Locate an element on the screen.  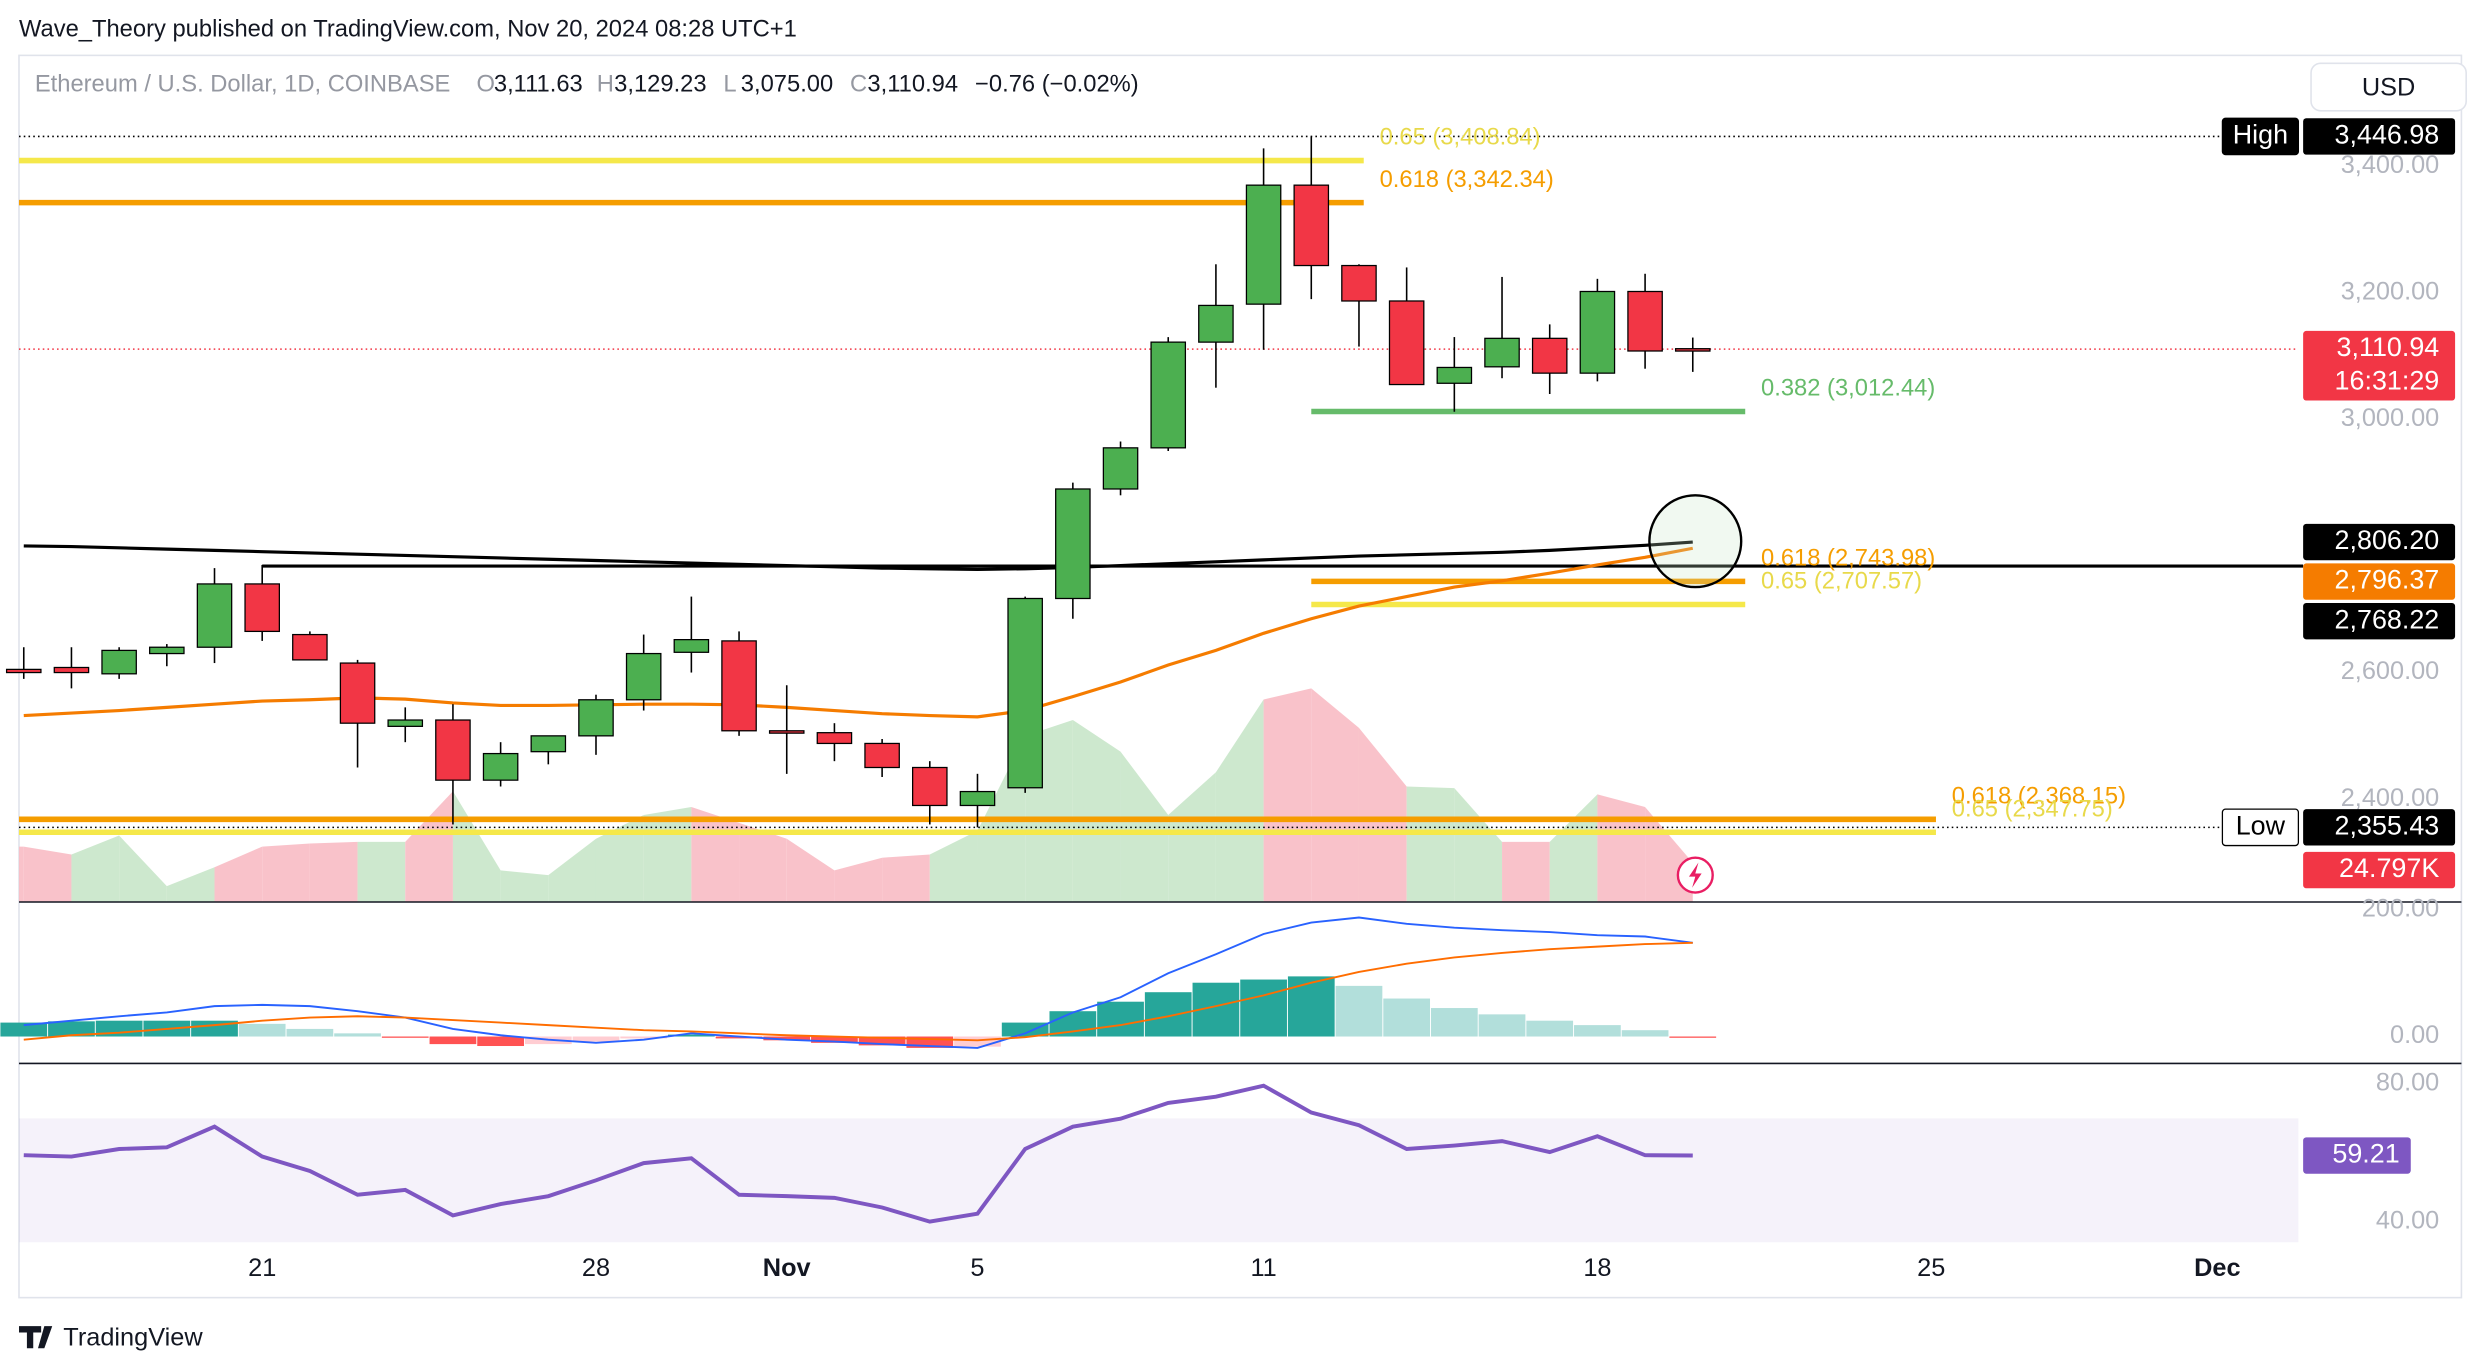
brand: TradingView is located at coordinates (133, 1337).